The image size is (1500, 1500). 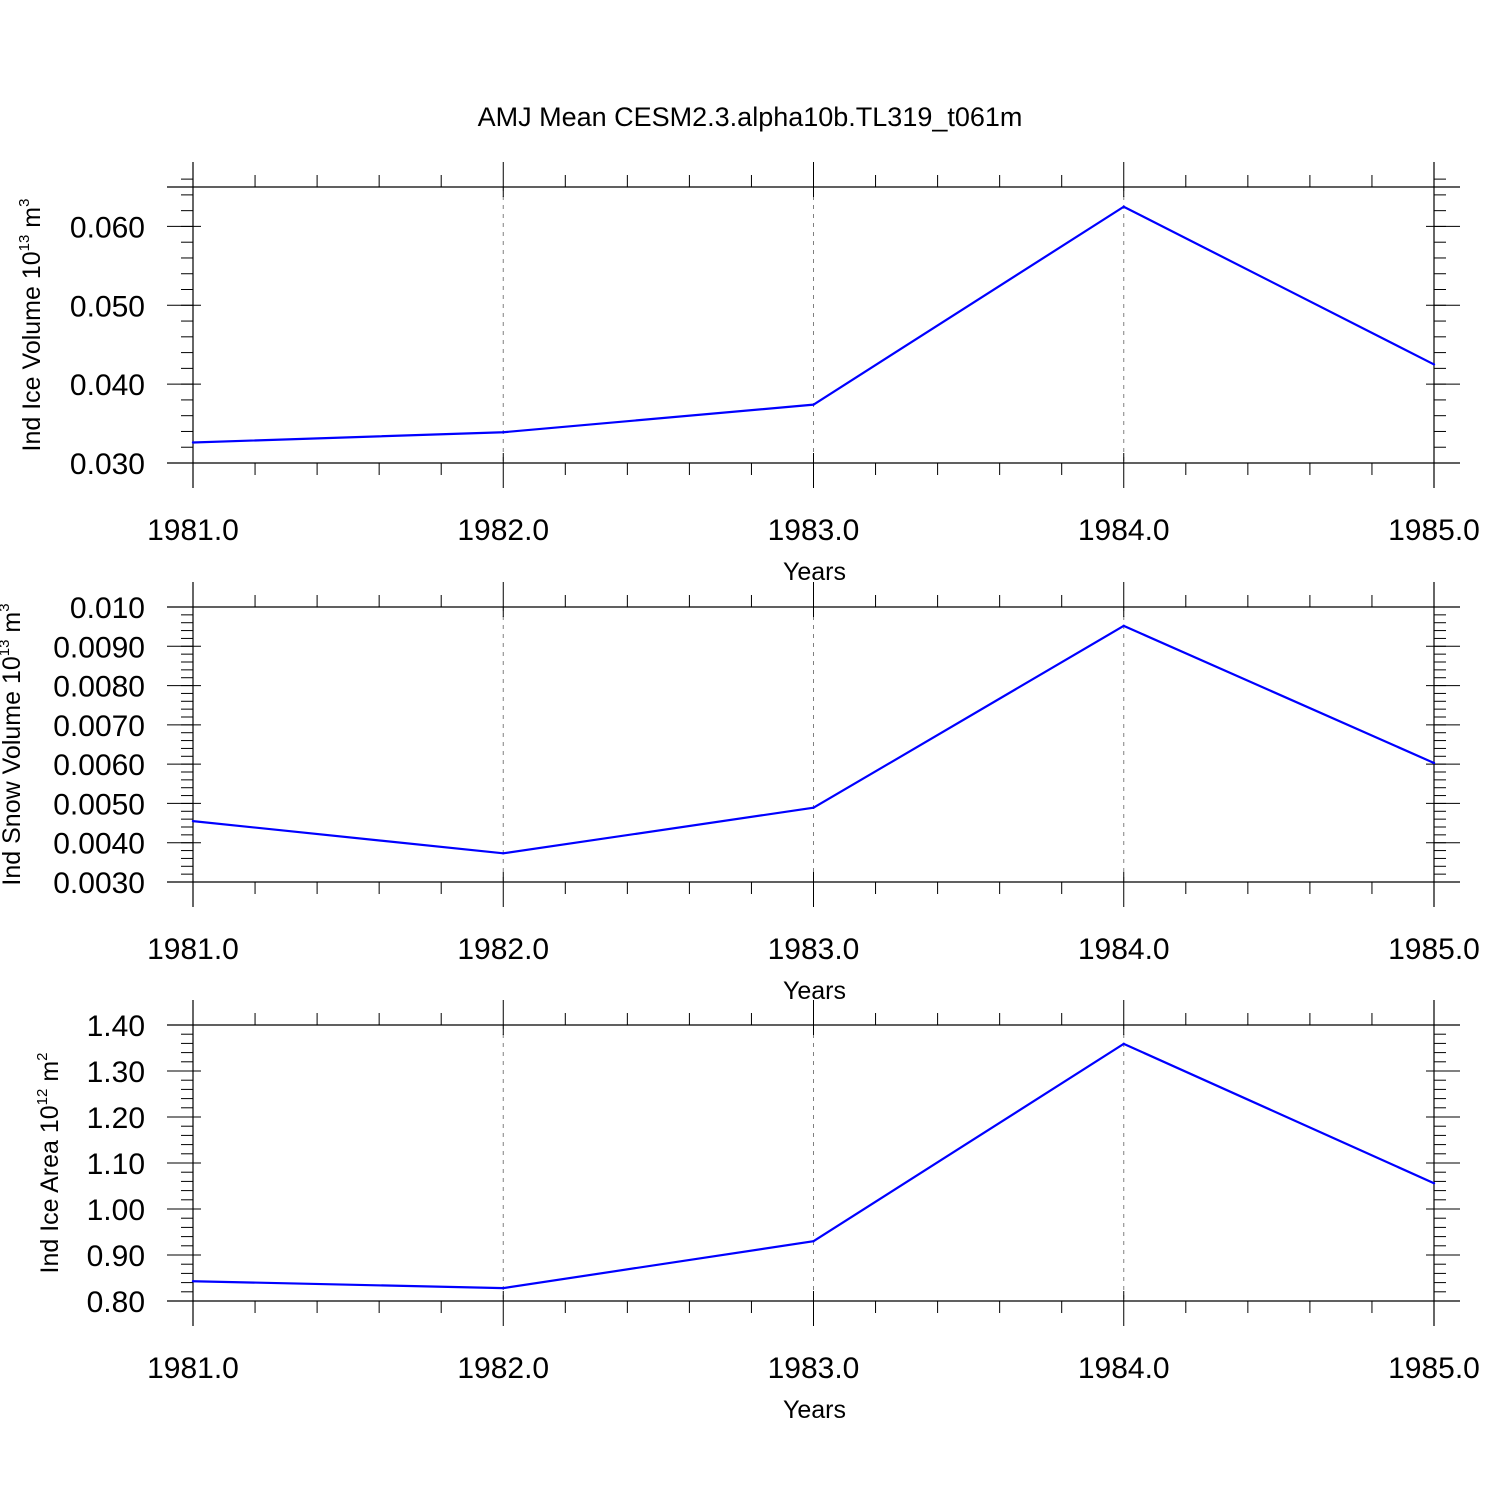 I want to click on figure-title: AMJ Mean CESM2.3.alpha10b.TL319_t061m, so click(x=750, y=117).